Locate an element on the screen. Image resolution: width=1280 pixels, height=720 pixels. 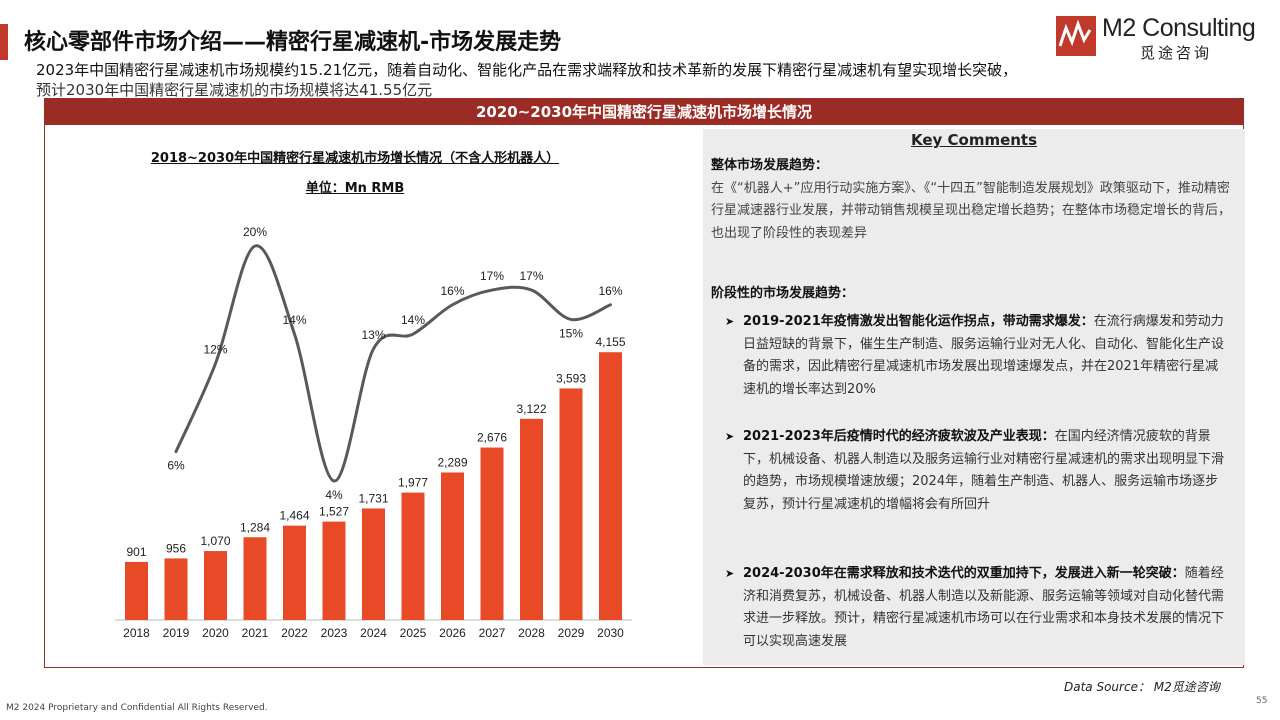
logo-mark-icon is located at coordinates (1076, 36).